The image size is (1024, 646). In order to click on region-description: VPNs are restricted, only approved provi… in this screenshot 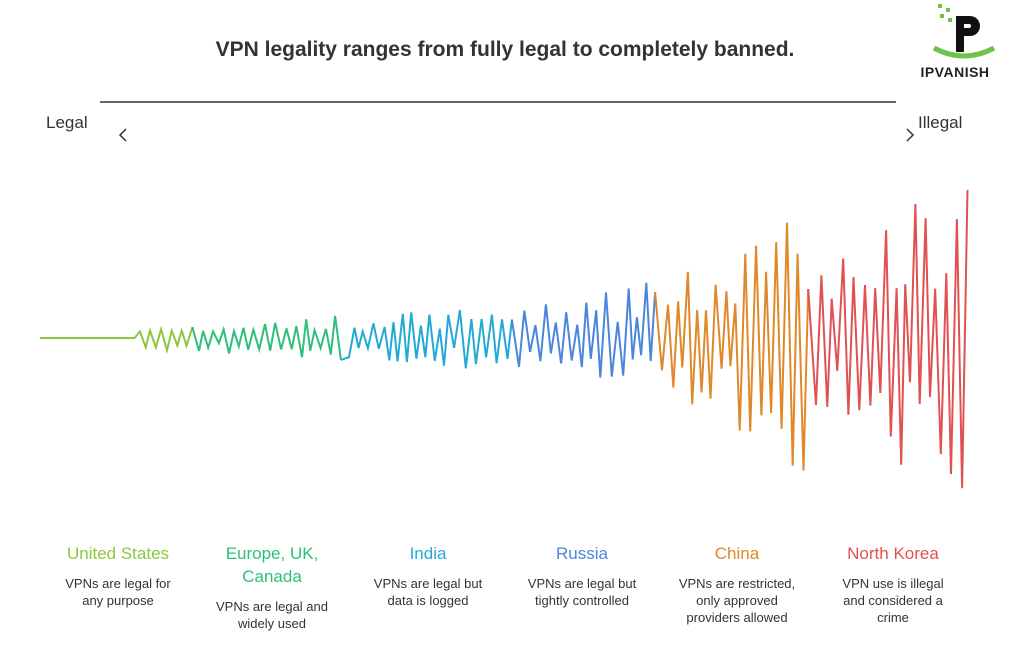, I will do `click(737, 600)`.